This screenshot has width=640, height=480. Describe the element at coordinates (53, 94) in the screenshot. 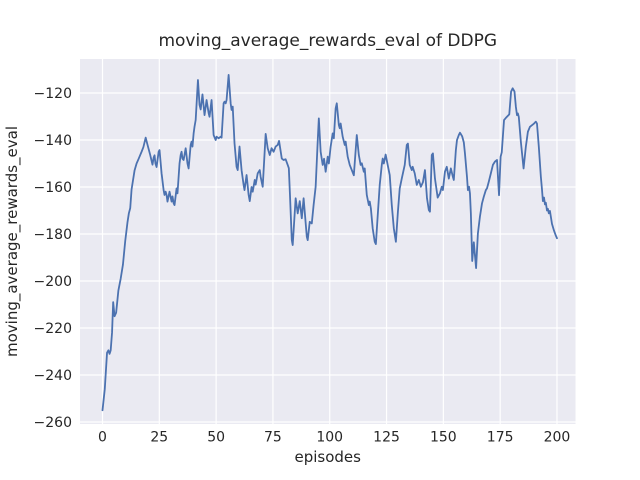

I see `y-tick-label: −120` at that location.